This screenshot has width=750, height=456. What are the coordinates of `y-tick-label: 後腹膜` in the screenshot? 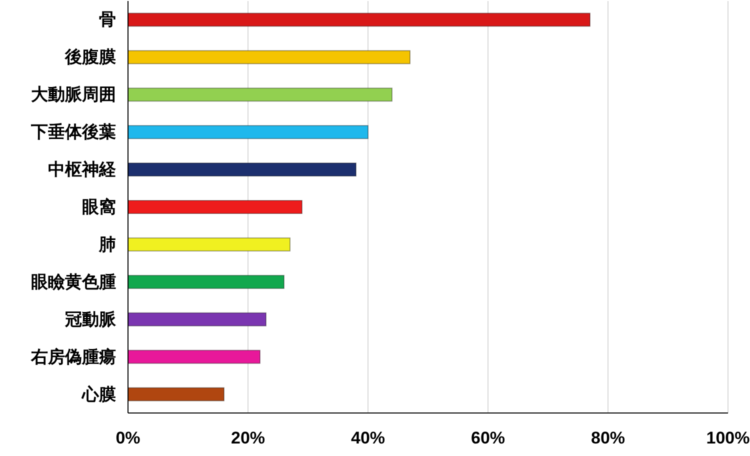 It's located at (90, 57).